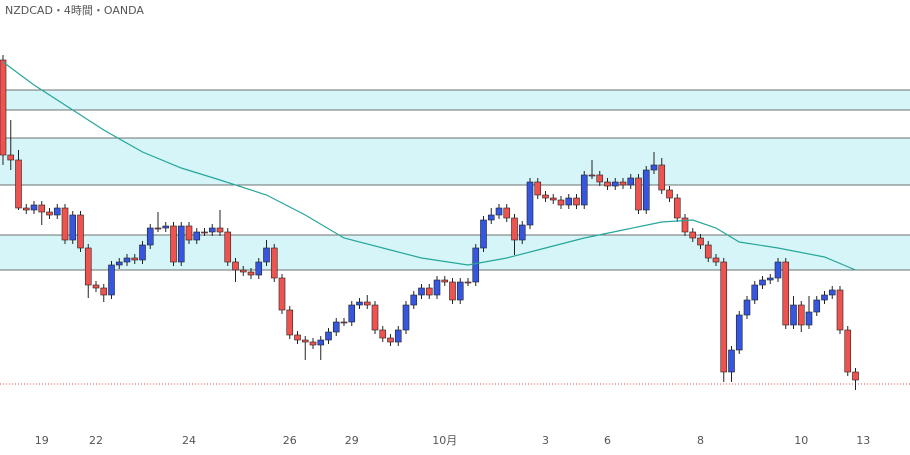 This screenshot has height=455, width=910. I want to click on x-tick-label: 29, so click(352, 440).